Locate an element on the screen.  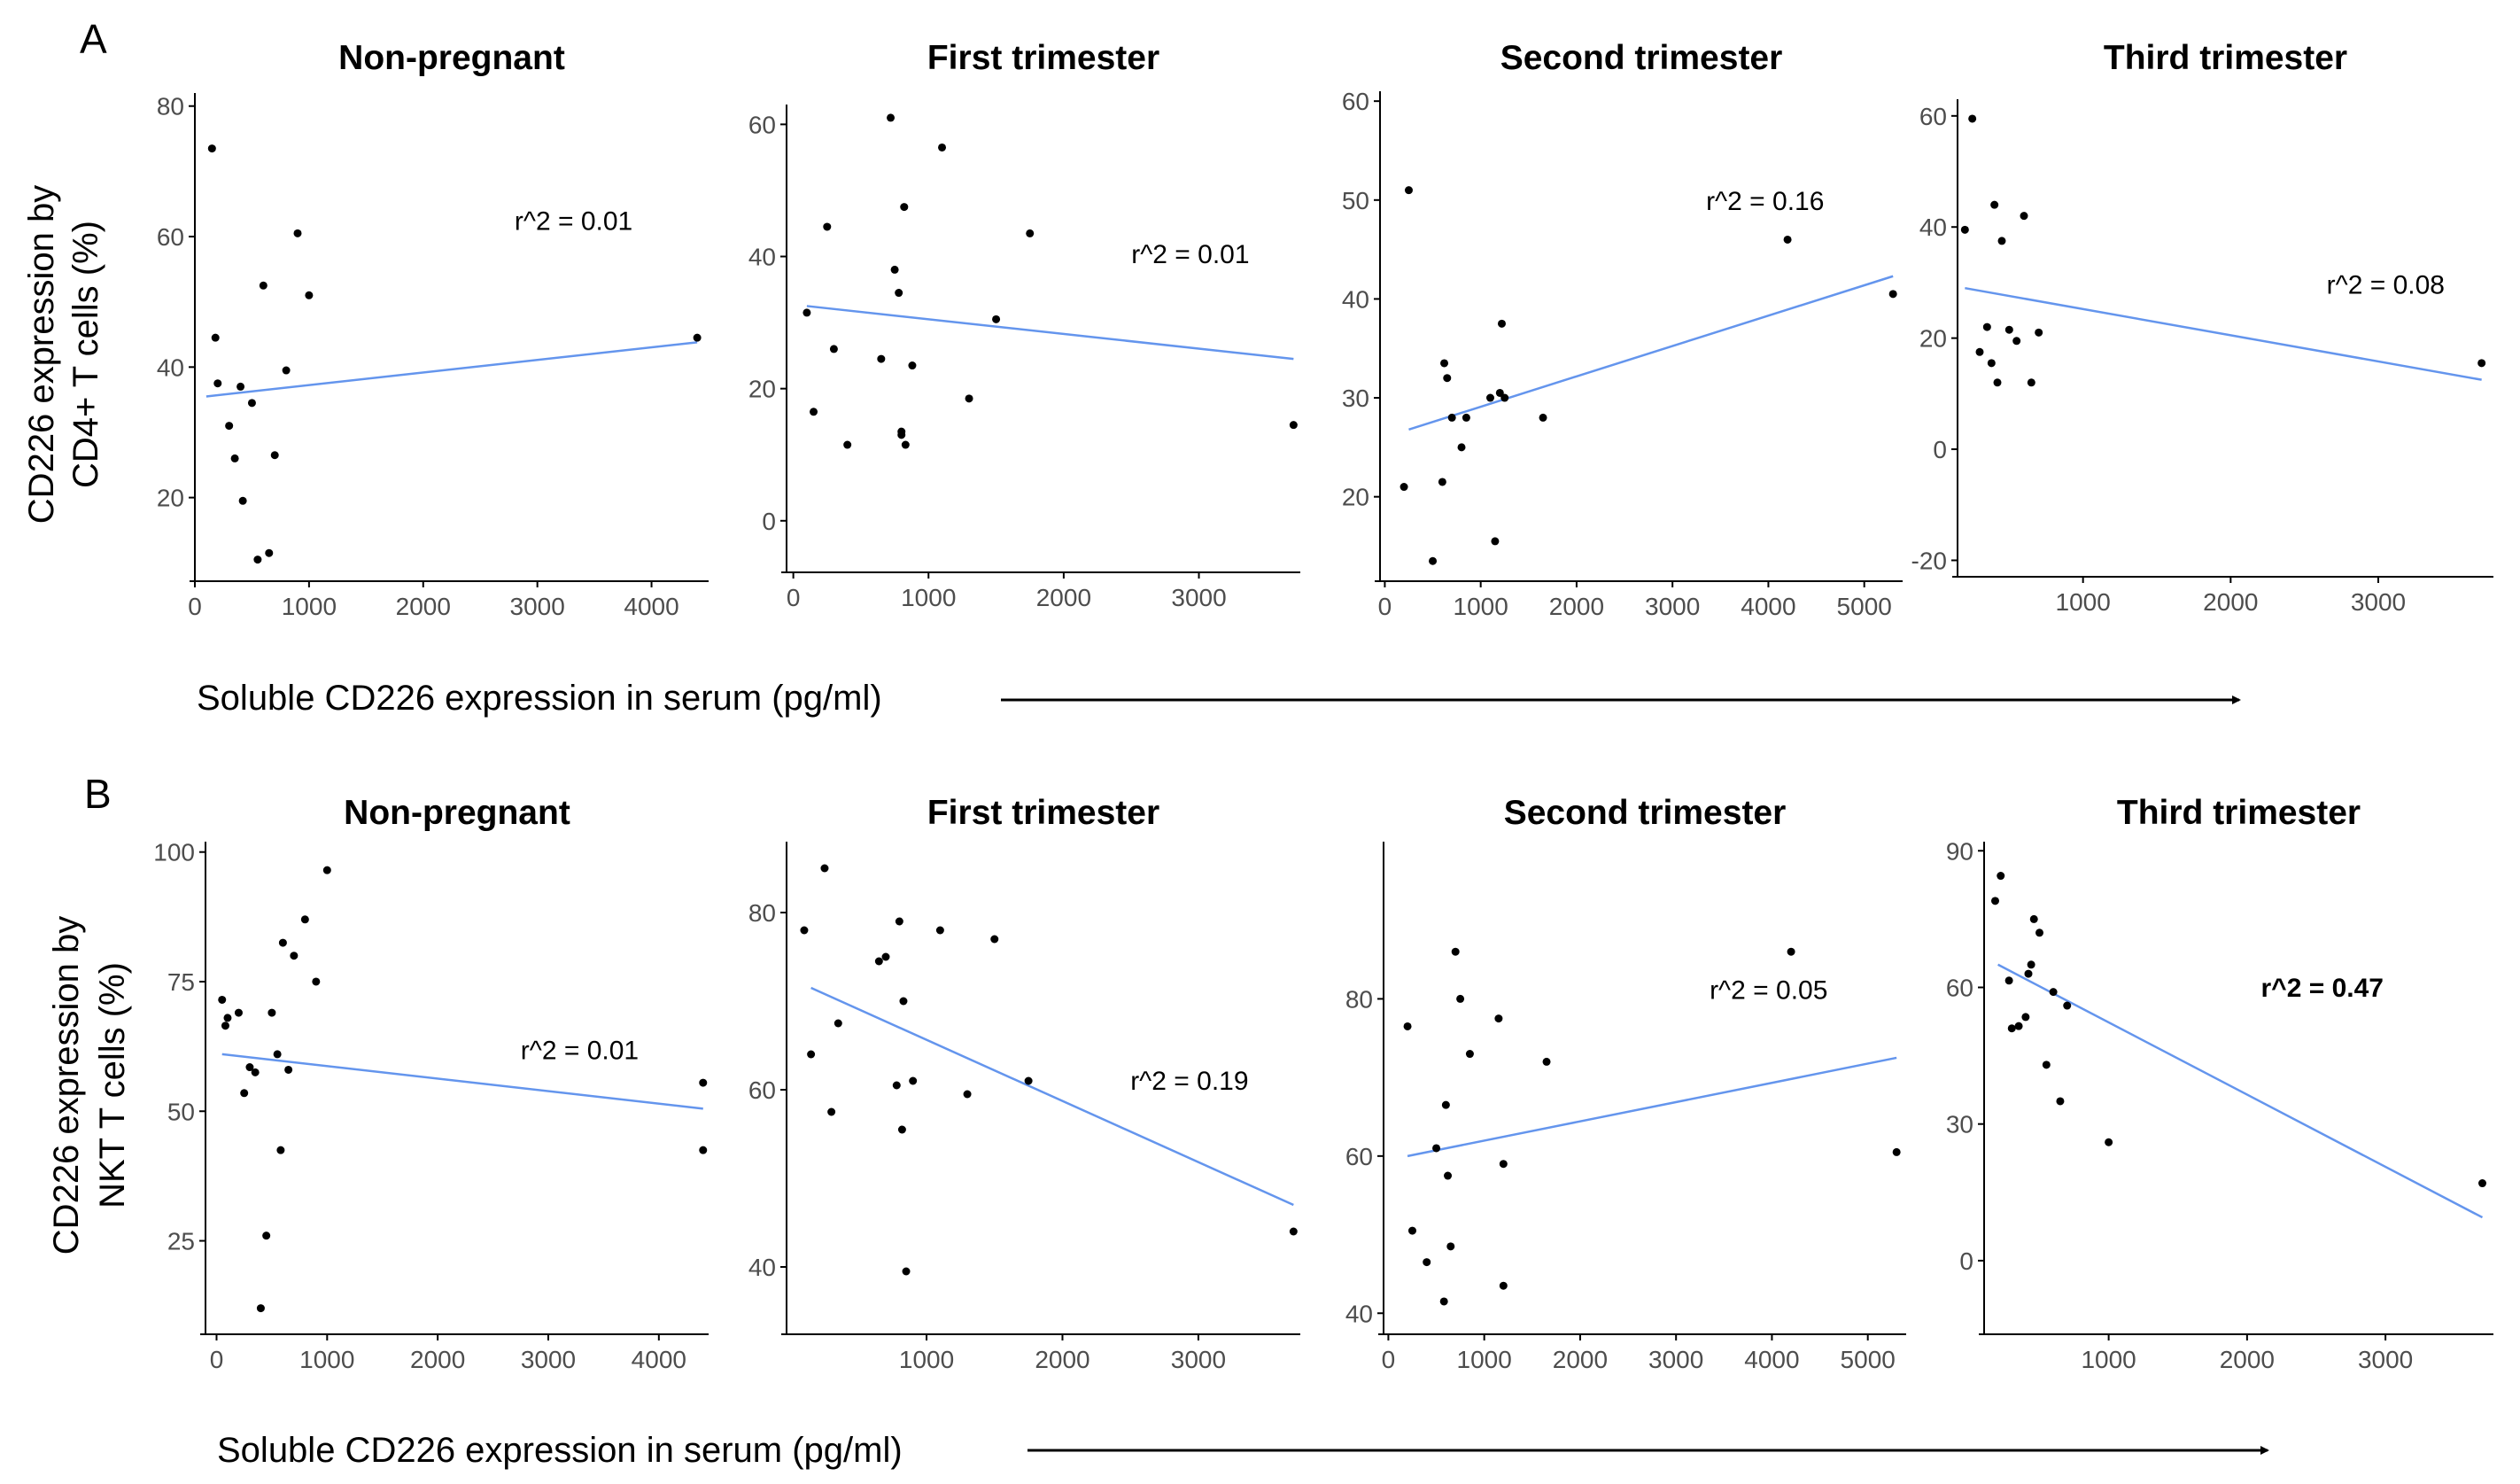
row-b-ylabel-line2: NKT T cells (%) is located at coordinates (112, 1085).